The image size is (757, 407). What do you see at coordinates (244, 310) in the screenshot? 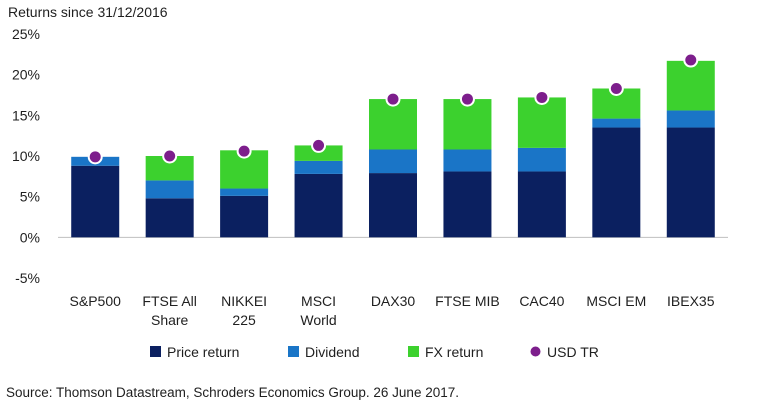
I see `x-category-label: NIKKEI 225` at bounding box center [244, 310].